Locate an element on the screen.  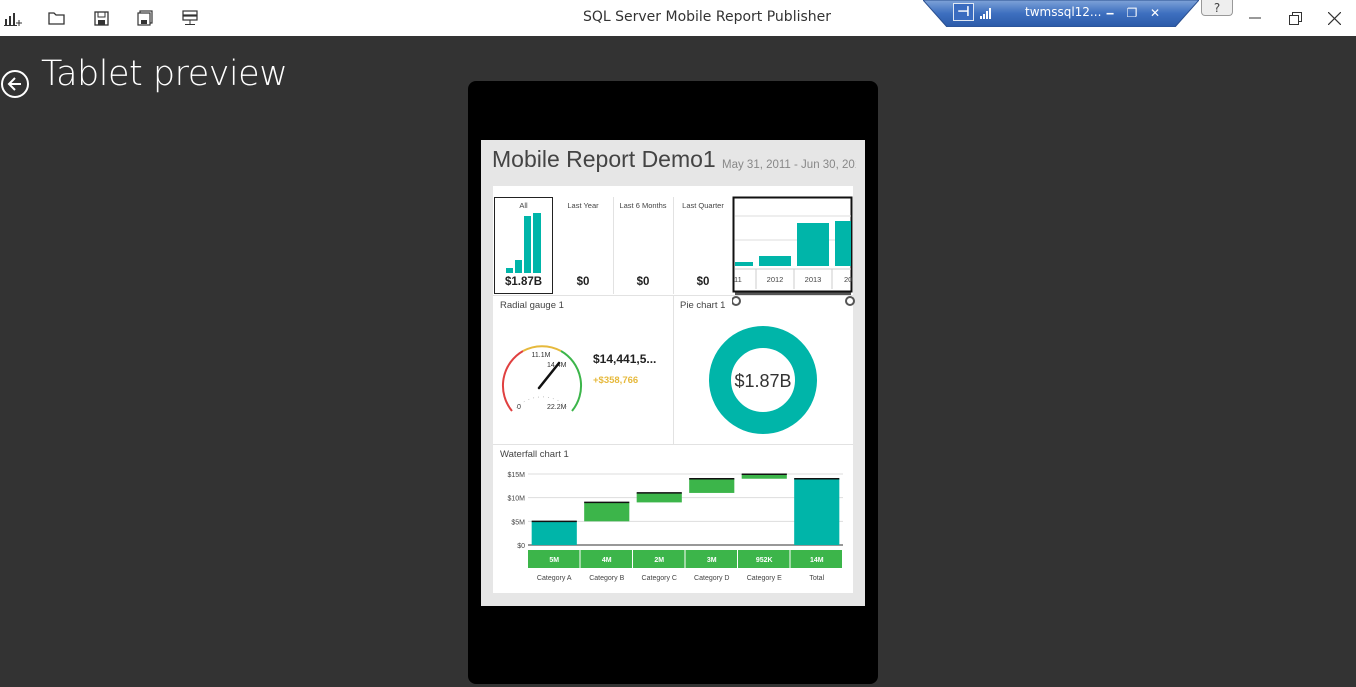
gauge-delta: +$358,766 is located at coordinates (616, 380).